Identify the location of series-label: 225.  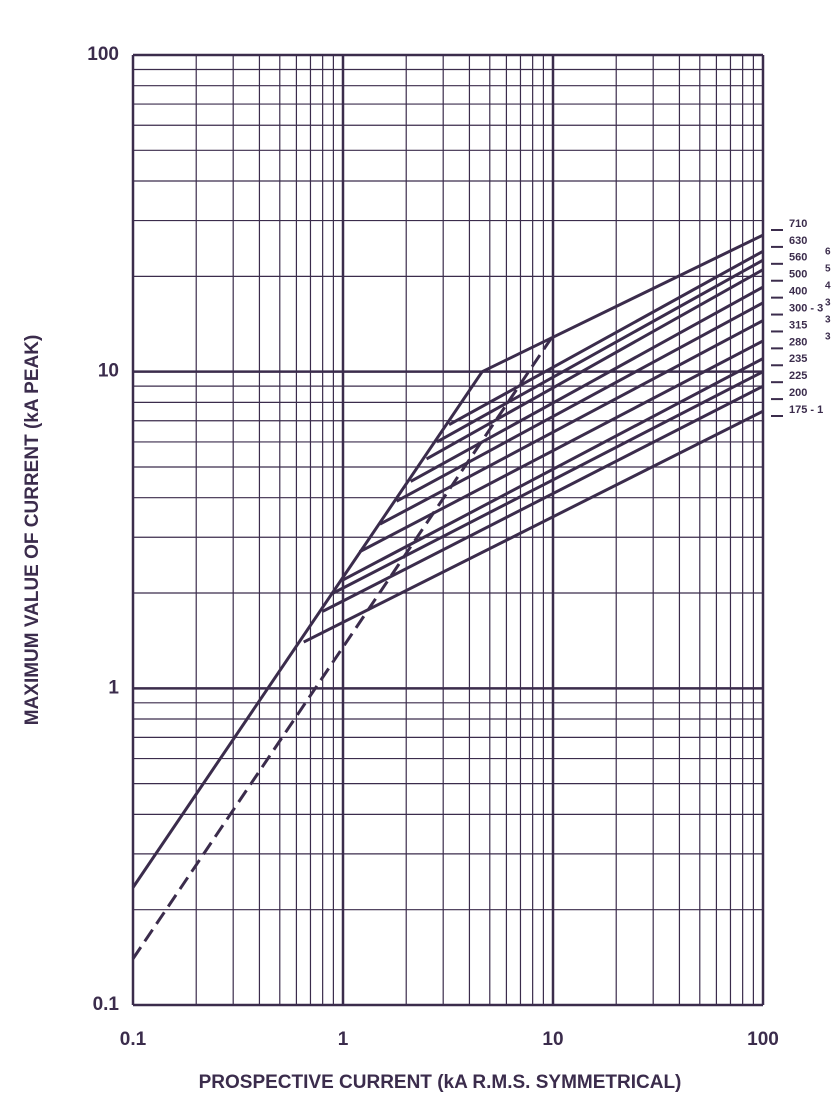
(798, 376).